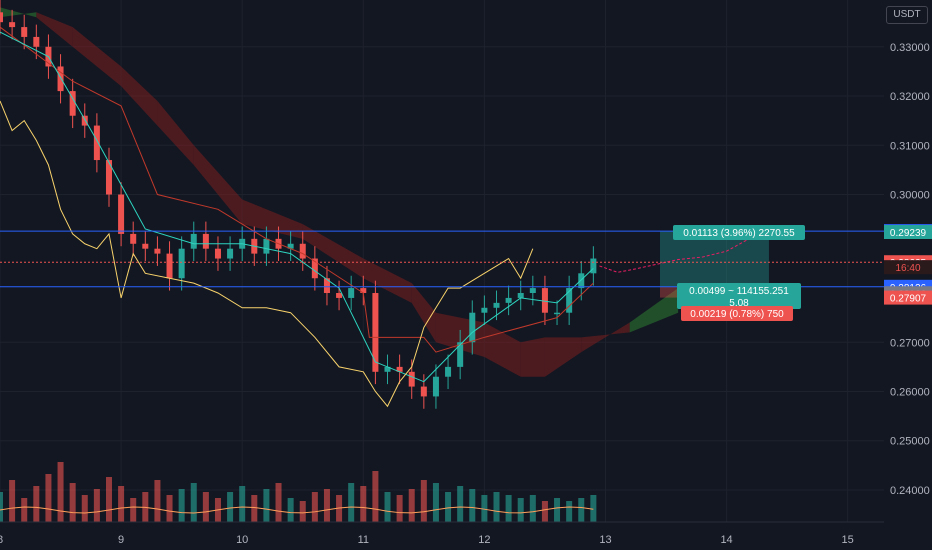 Image resolution: width=932 pixels, height=550 pixels. What do you see at coordinates (739, 303) in the screenshot?
I see `entry-label-text: 5.08` at bounding box center [739, 303].